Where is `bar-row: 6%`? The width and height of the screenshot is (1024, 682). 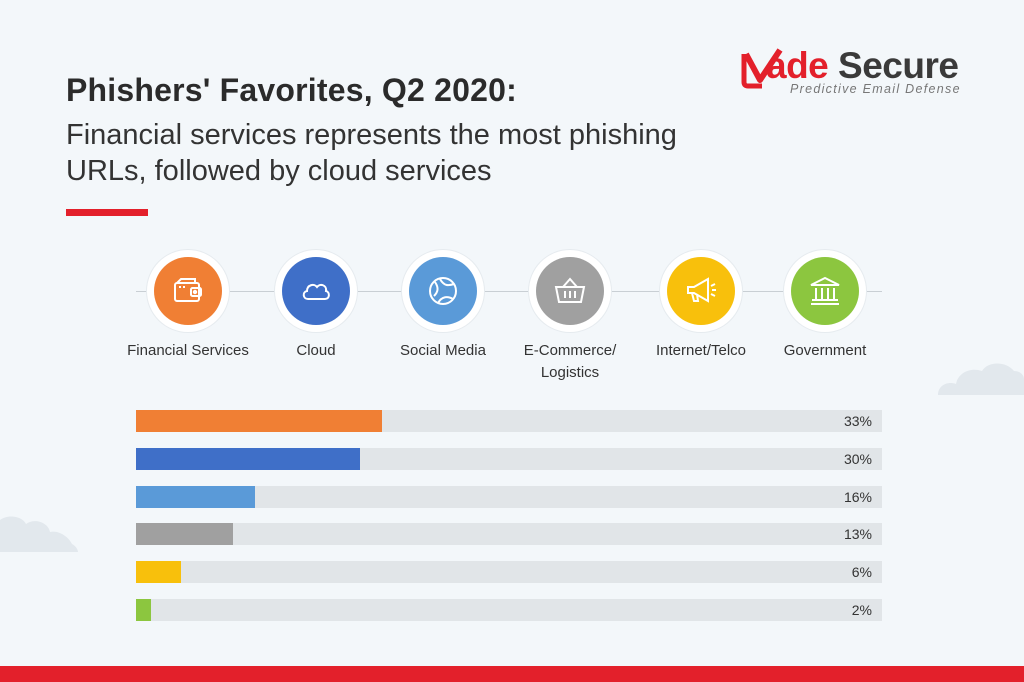 bar-row: 6% is located at coordinates (509, 572).